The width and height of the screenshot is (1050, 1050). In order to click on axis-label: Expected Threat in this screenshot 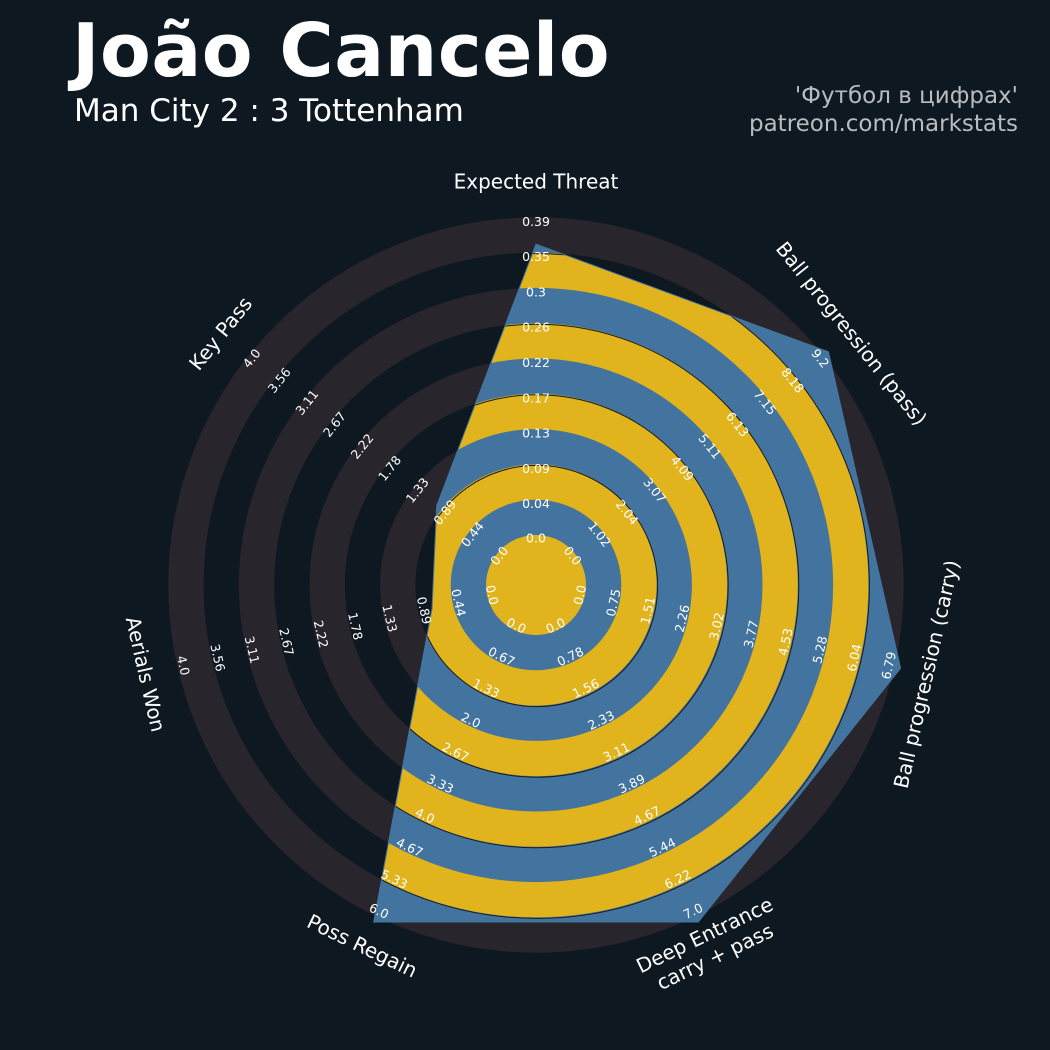, I will do `click(536, 182)`.